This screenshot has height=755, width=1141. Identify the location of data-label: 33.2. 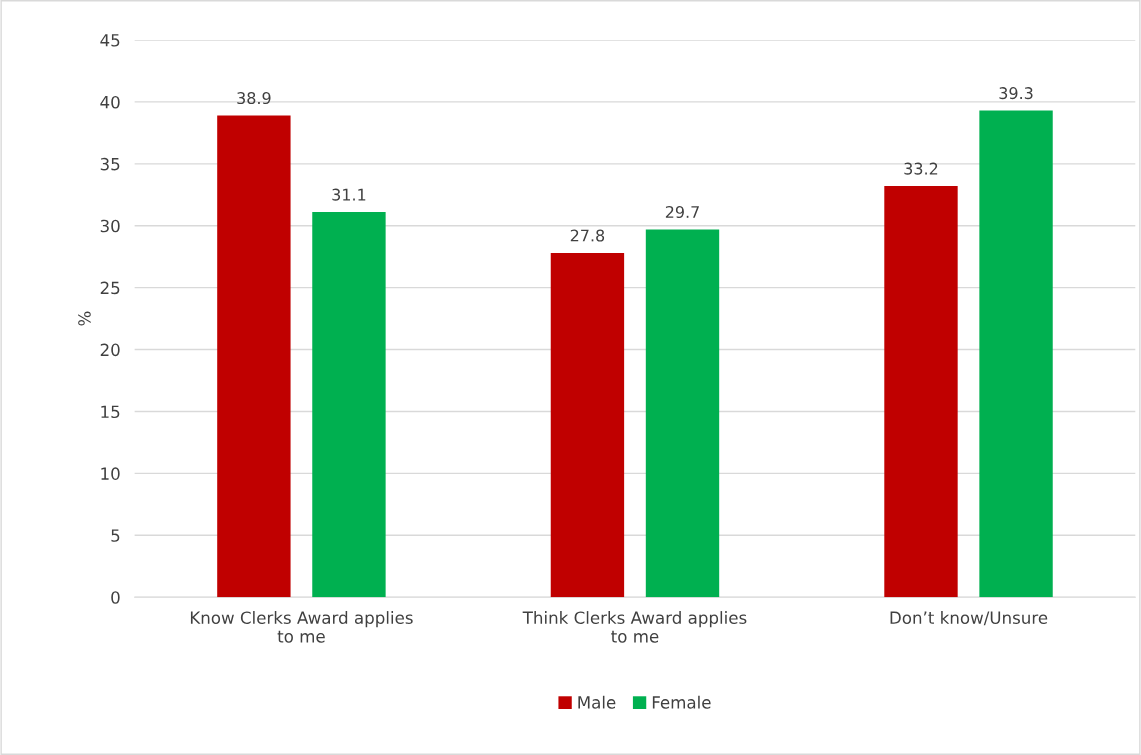
(921, 168).